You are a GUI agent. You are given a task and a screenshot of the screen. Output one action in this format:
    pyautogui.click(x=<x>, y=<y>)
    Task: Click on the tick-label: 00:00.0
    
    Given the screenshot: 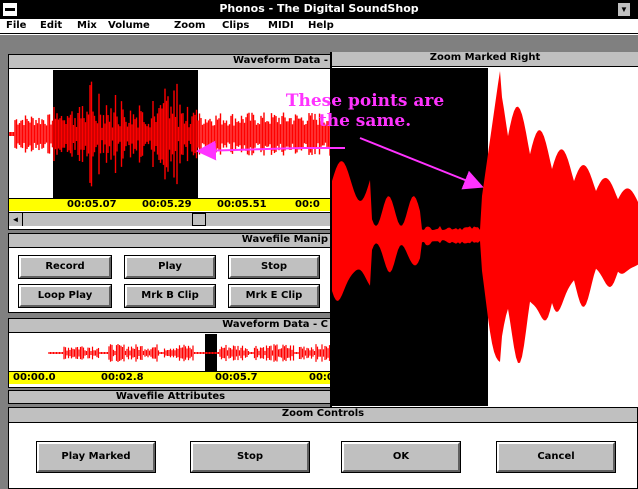 What is the action you would take?
    pyautogui.click(x=34, y=377)
    